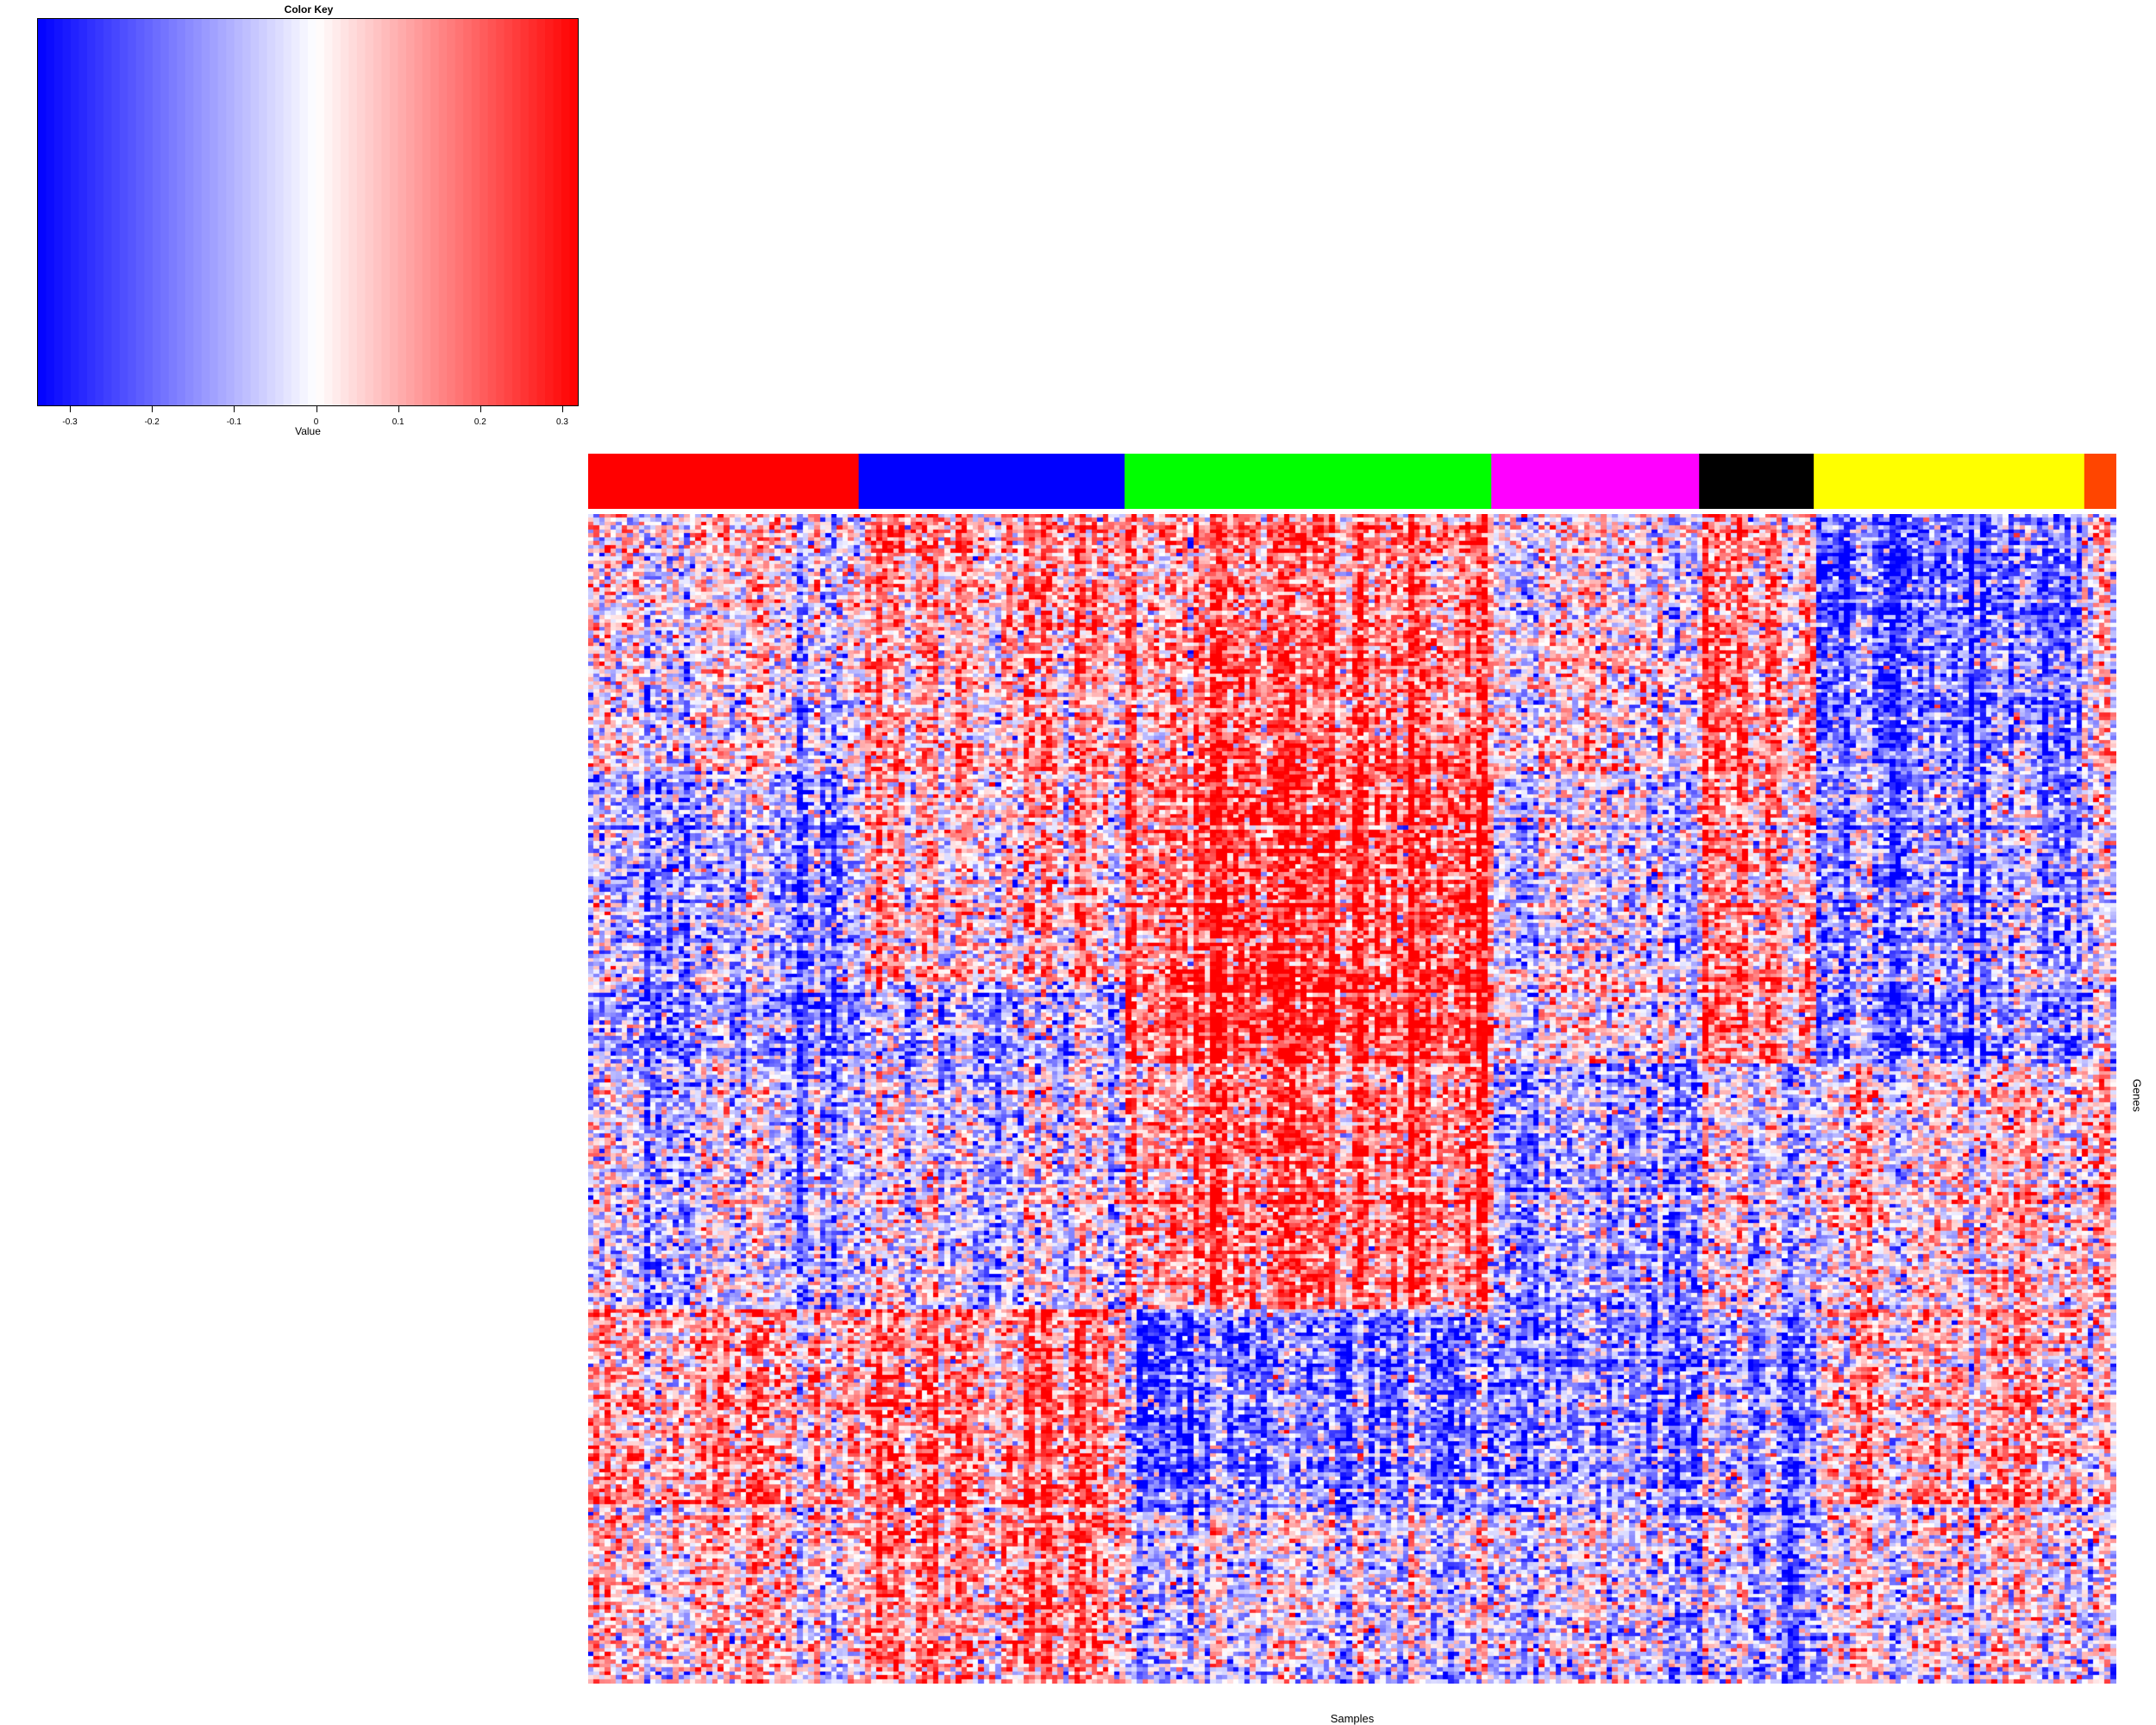 Image resolution: width=2156 pixels, height=1725 pixels. What do you see at coordinates (152, 422) in the screenshot?
I see `color-key-tick-label: -0.2` at bounding box center [152, 422].